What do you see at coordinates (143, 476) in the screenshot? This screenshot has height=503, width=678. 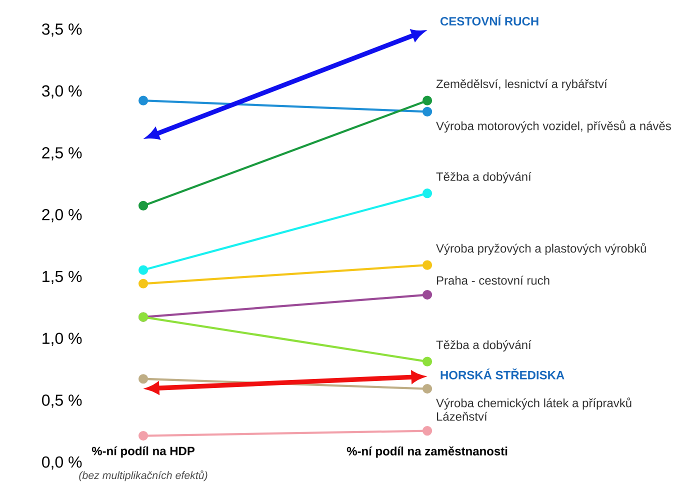 I see `text: (bez multiplikačních efektů)` at bounding box center [143, 476].